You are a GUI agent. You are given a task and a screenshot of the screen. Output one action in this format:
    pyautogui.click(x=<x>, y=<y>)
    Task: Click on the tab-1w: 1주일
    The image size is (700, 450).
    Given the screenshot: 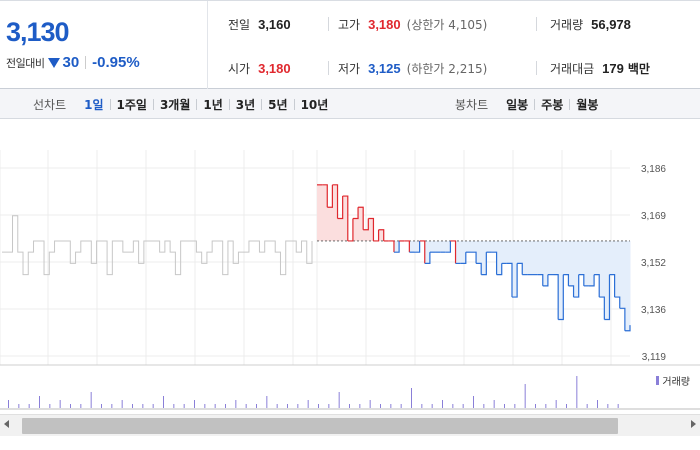 What is the action you would take?
    pyautogui.click(x=131, y=104)
    